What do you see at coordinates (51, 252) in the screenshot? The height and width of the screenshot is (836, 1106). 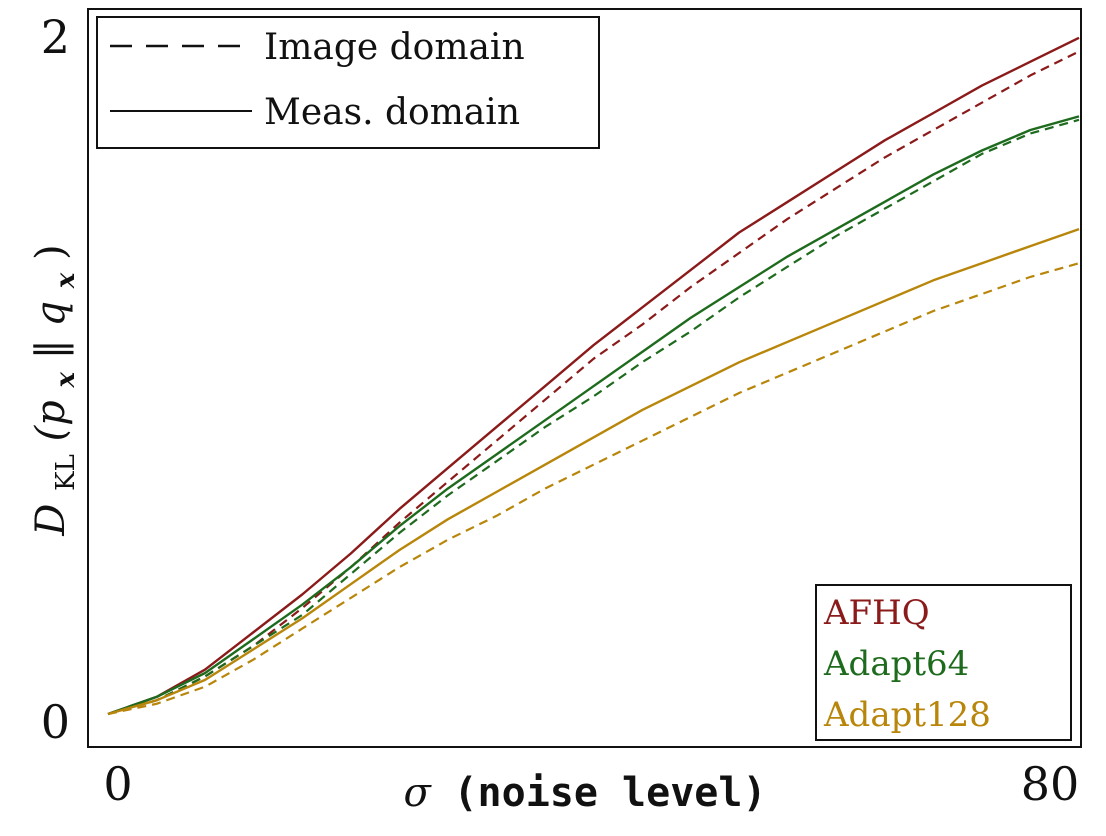 I see `y-axis-label-close: )` at bounding box center [51, 252].